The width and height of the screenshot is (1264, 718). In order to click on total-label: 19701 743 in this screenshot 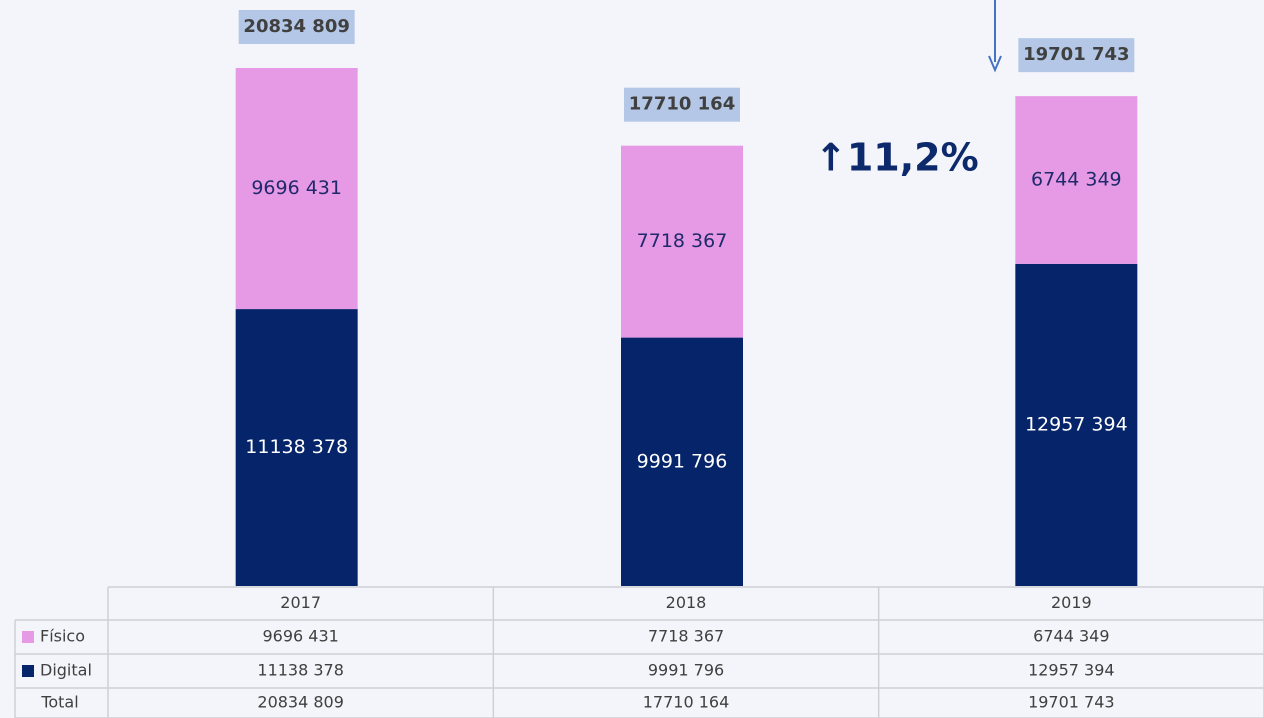, I will do `click(1076, 54)`.